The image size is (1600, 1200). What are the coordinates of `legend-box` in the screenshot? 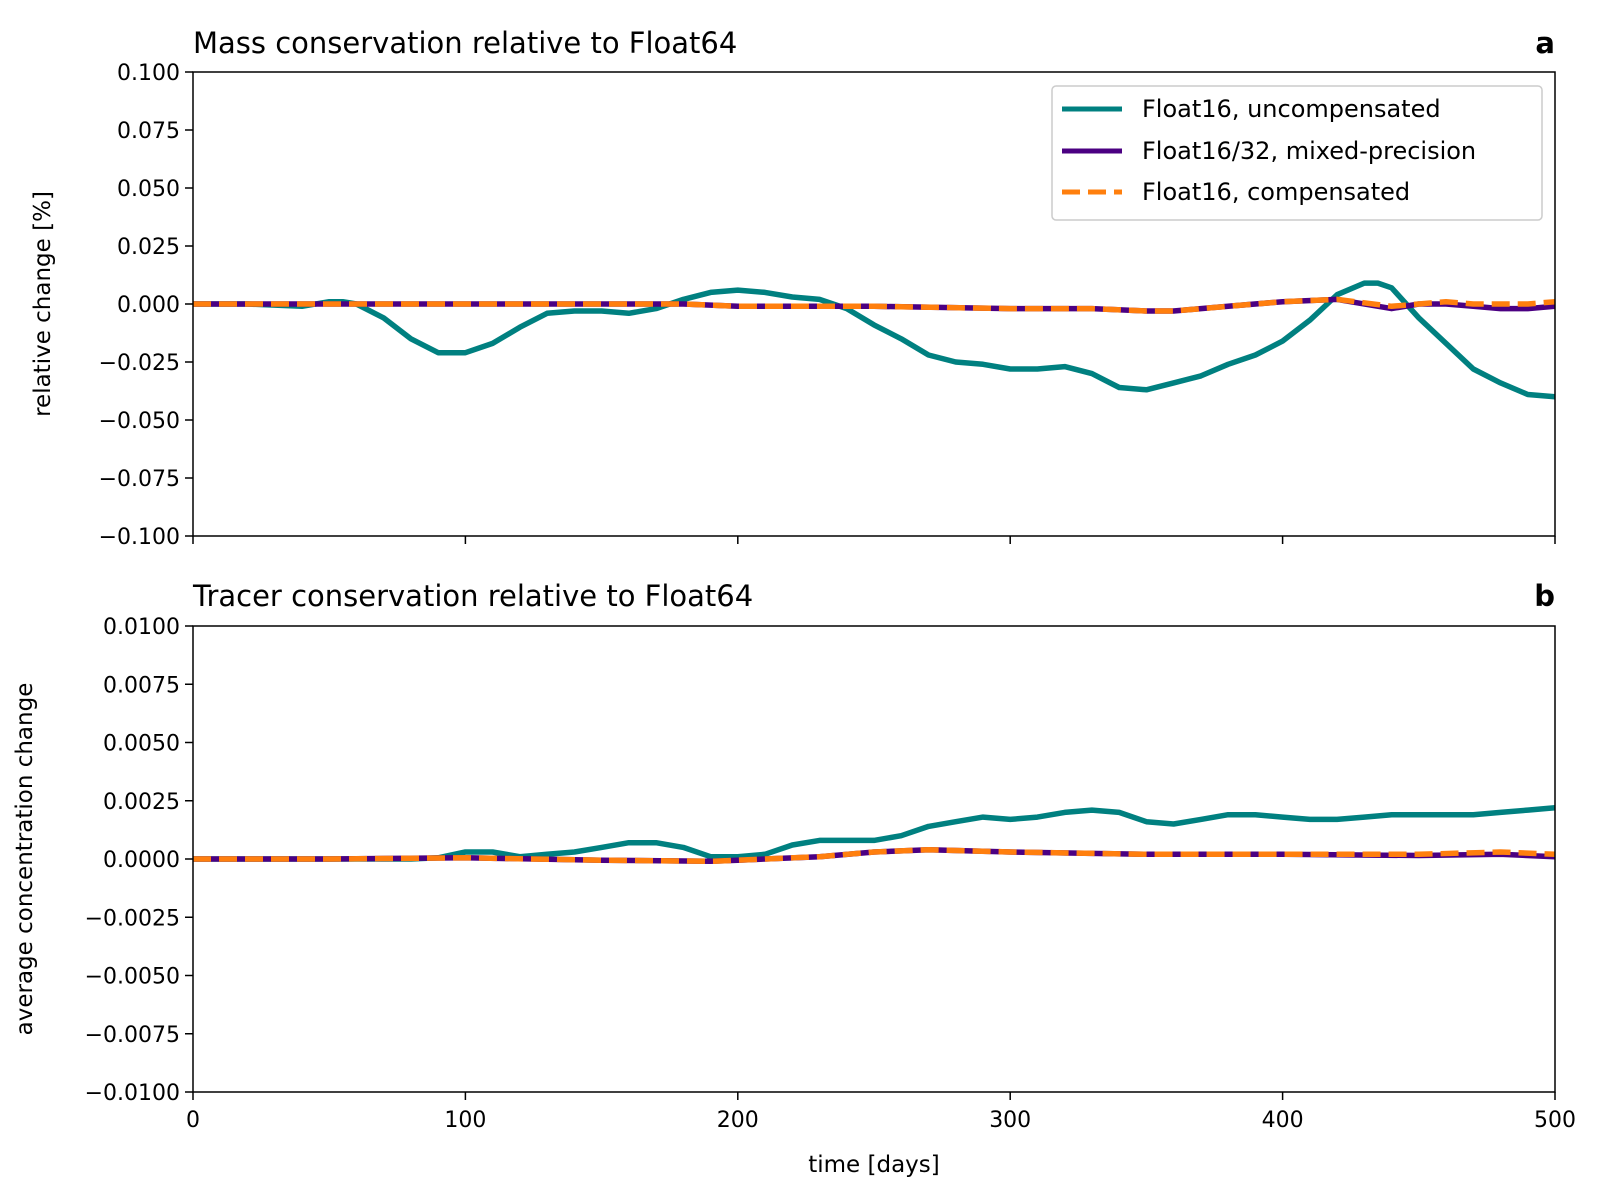 It's located at (1297, 153).